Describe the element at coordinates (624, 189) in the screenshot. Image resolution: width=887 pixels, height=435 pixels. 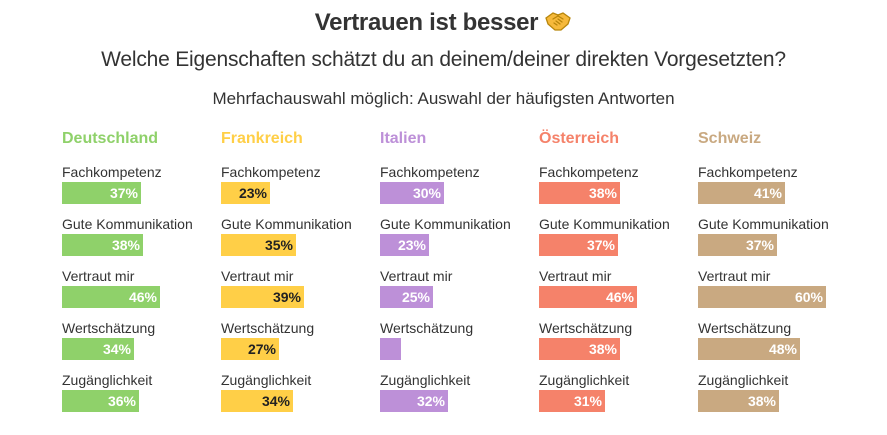
I see `bar-row: Fachkompetenz 38%` at that location.